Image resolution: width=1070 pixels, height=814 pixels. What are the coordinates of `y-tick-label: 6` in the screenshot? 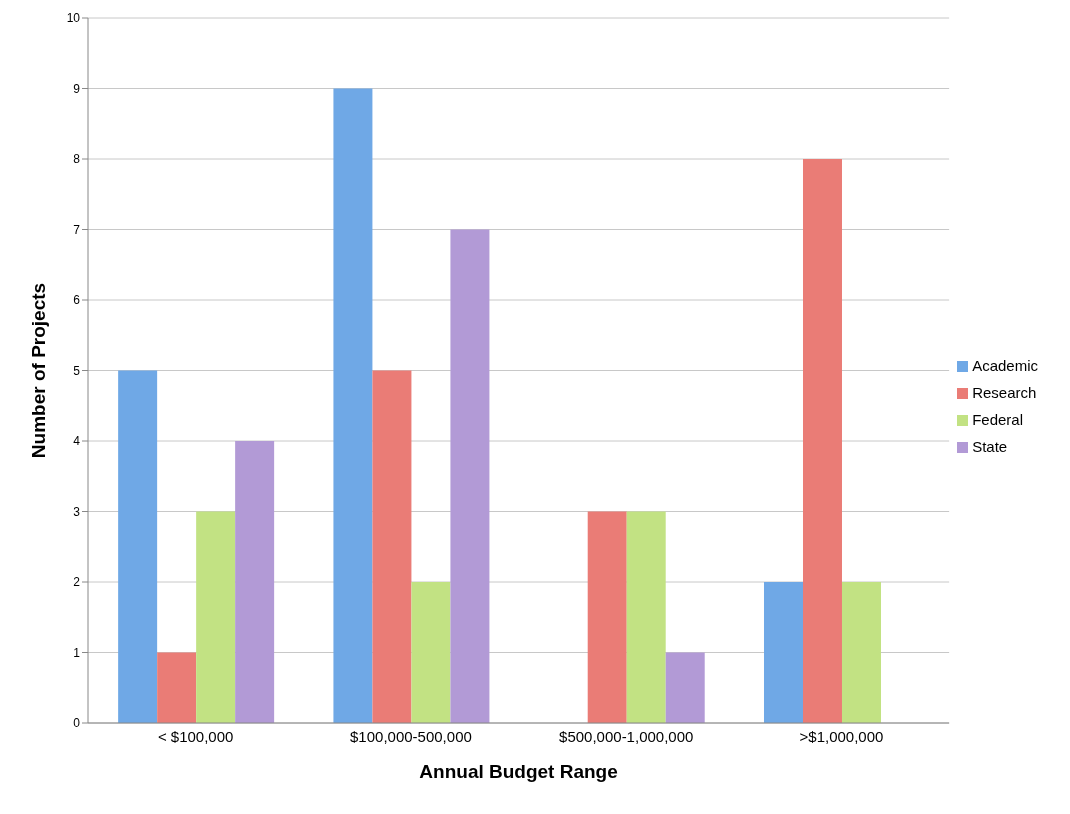 It's located at (77, 300).